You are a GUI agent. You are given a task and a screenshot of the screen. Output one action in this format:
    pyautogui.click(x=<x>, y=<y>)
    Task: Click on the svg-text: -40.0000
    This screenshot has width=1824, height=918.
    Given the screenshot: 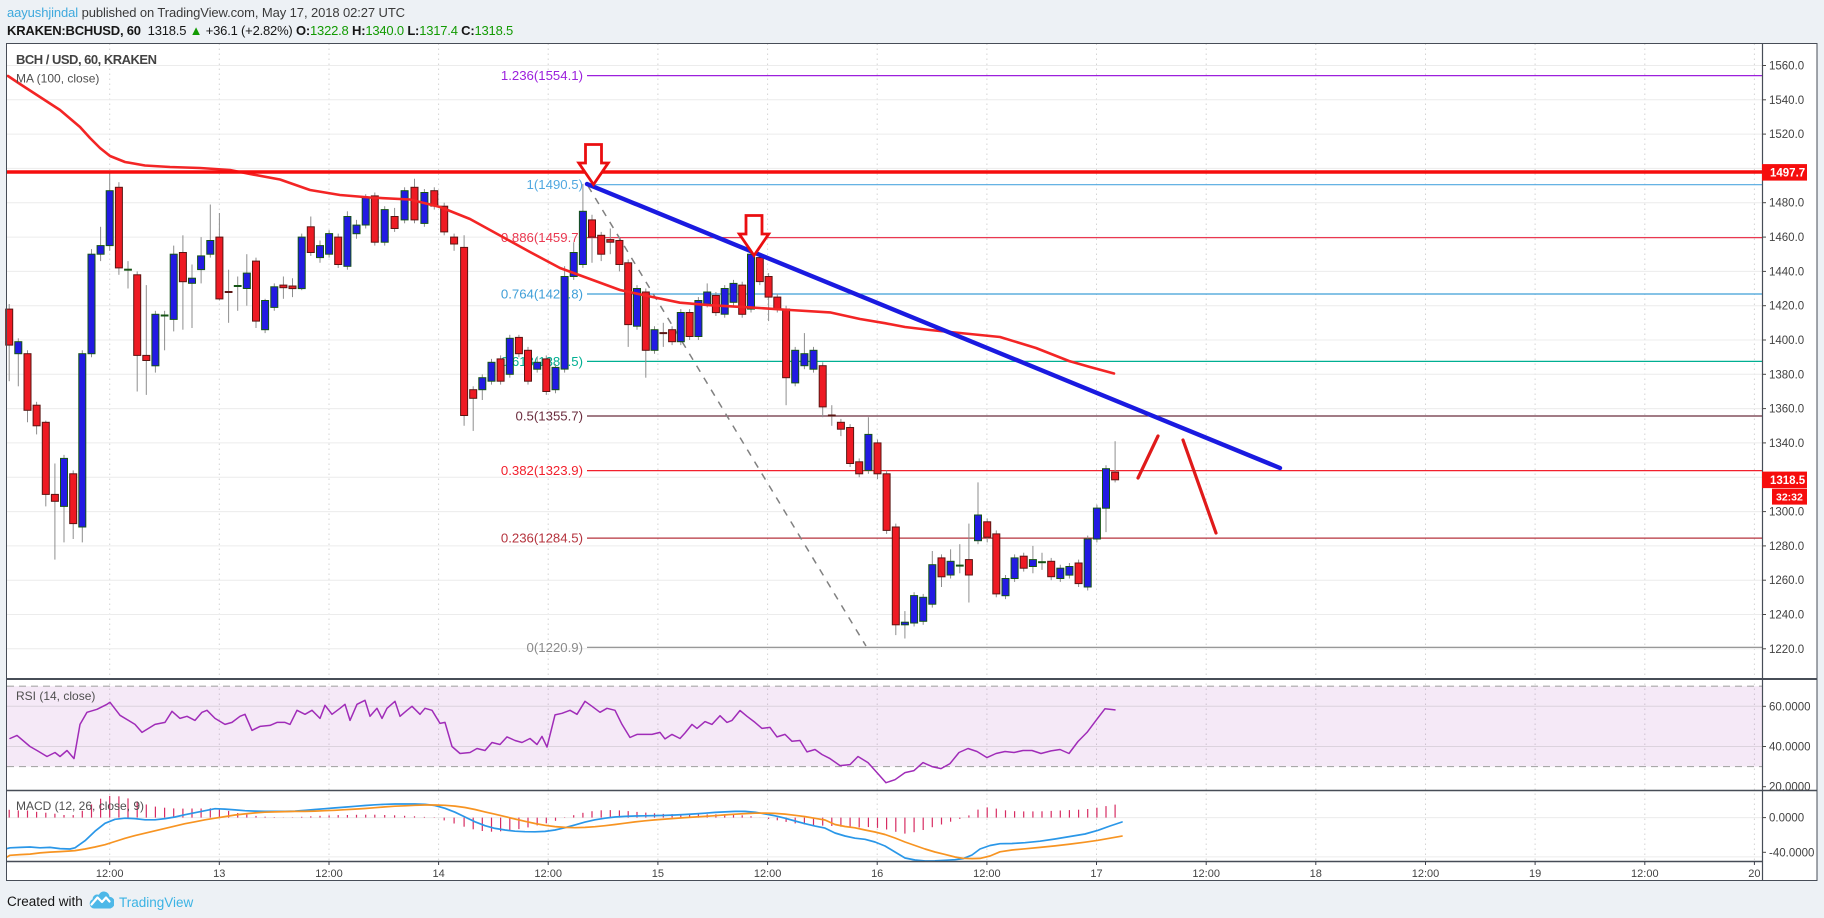 What is the action you would take?
    pyautogui.click(x=1791, y=853)
    